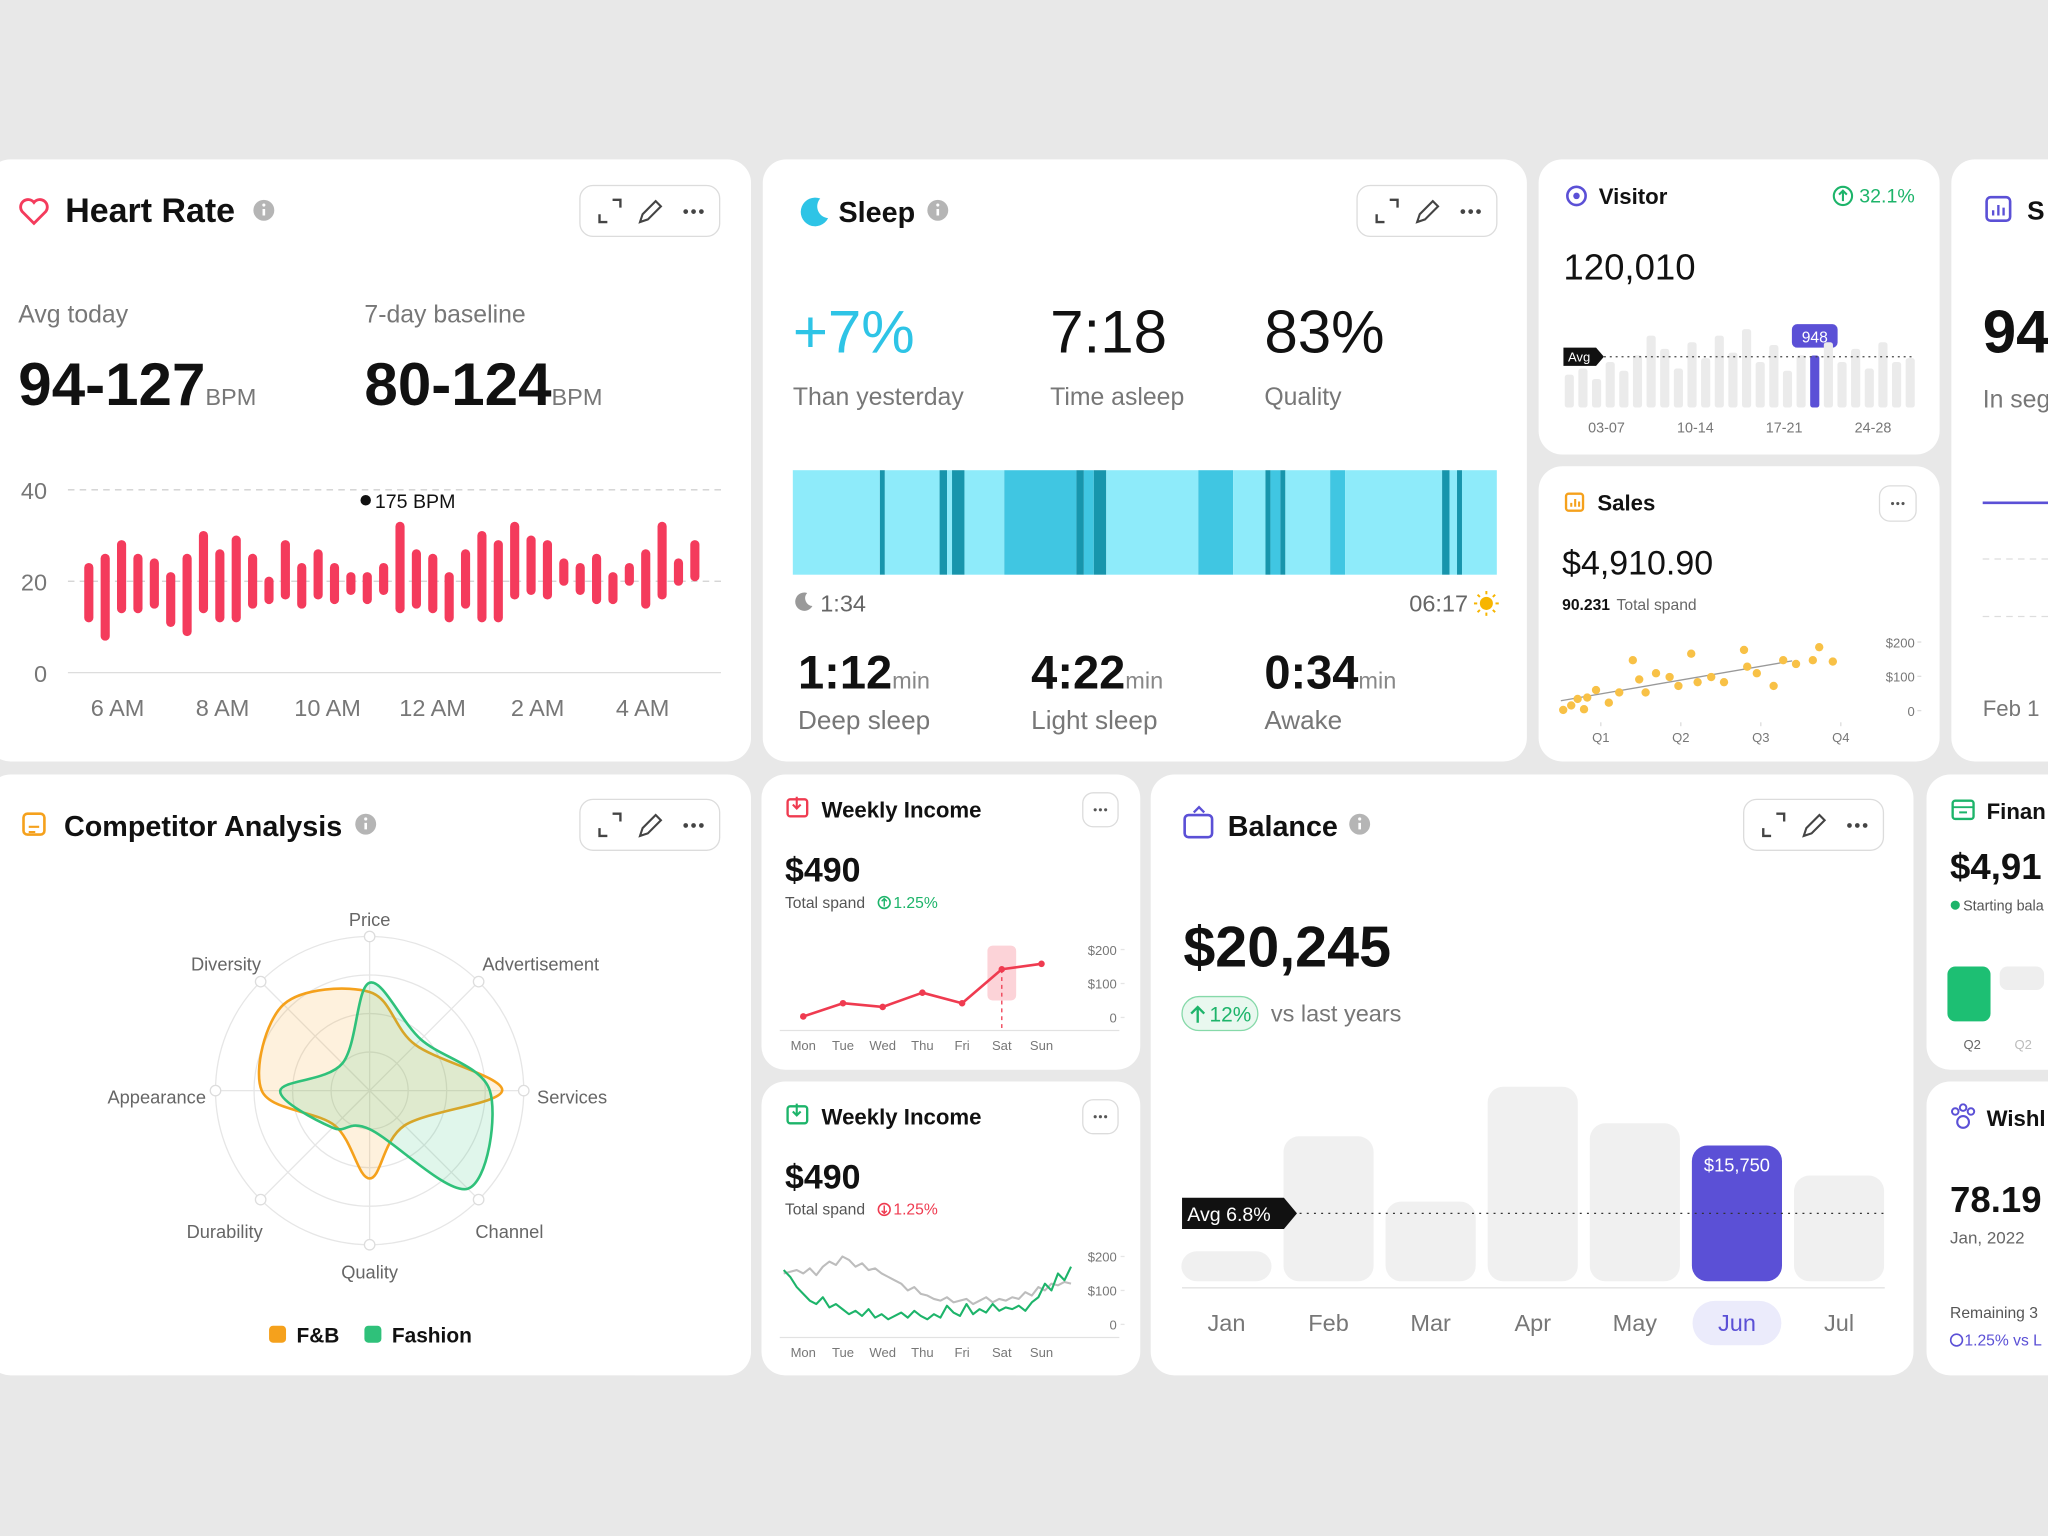 The height and width of the screenshot is (1536, 2048). What do you see at coordinates (1576, 196) in the screenshot?
I see `visitor-icon` at bounding box center [1576, 196].